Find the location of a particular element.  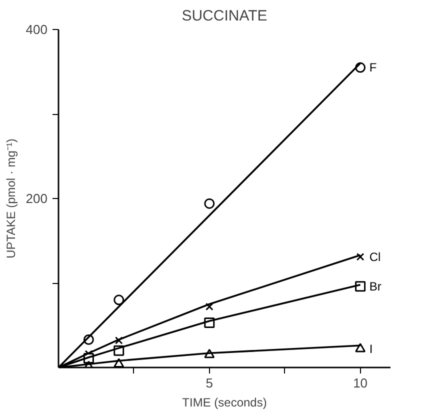

y-tick-label: 200 is located at coordinates (37, 198).